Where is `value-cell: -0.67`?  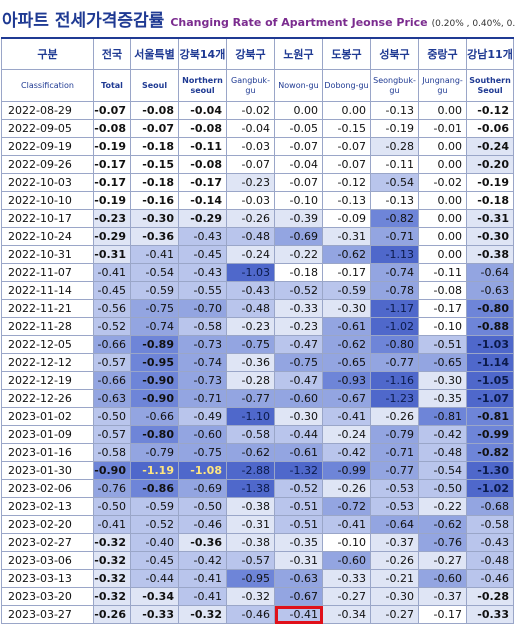 value-cell: -0.67 is located at coordinates (346, 398).